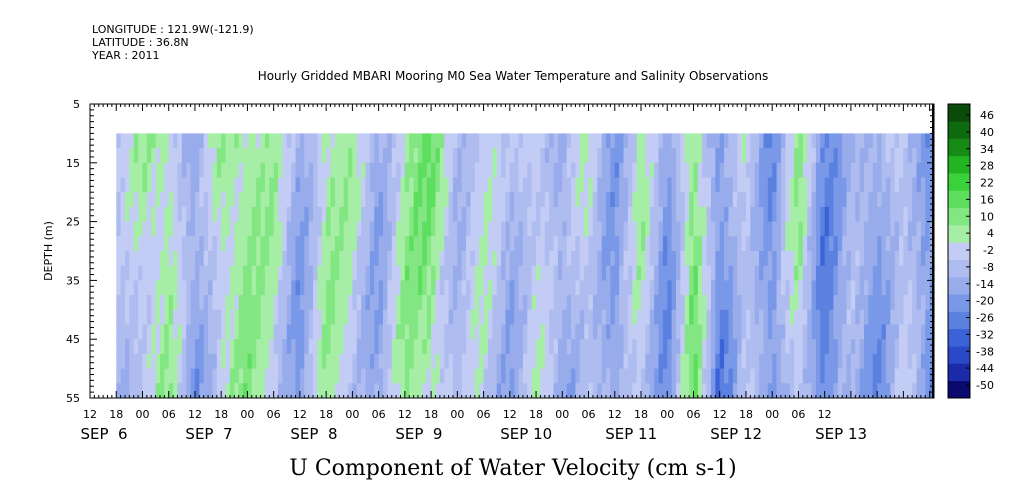  I want to click on x-tick-label: 06, so click(379, 414).